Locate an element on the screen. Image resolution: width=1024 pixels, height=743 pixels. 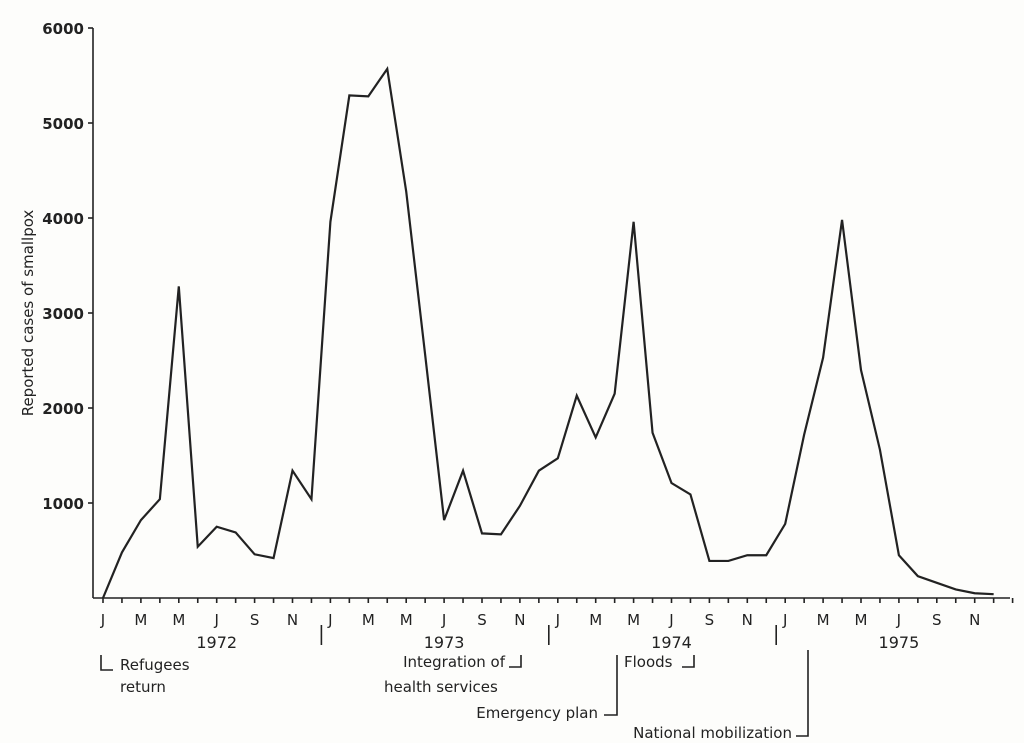
year-label: 1975 is located at coordinates (899, 642).